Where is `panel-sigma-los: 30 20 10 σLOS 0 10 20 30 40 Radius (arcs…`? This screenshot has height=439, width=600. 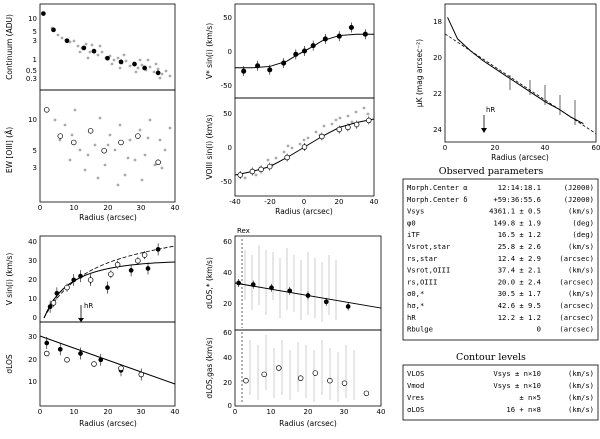
panel-sigma-los: 30 20 10 σLOS 0 10 20 30 40 Radius (arcs… is located at coordinates (92, 374).